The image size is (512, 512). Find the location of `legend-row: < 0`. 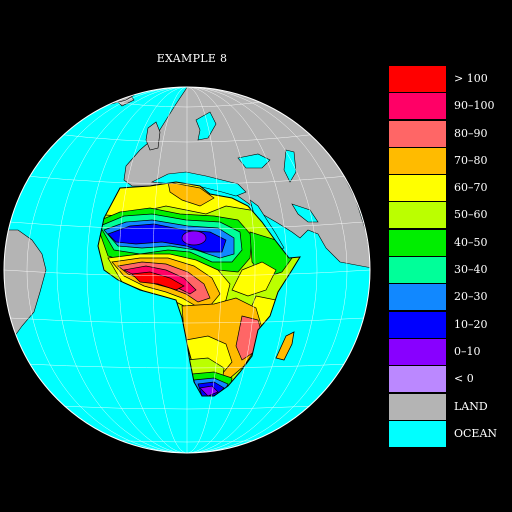

legend-row: < 0 is located at coordinates (449, 379).